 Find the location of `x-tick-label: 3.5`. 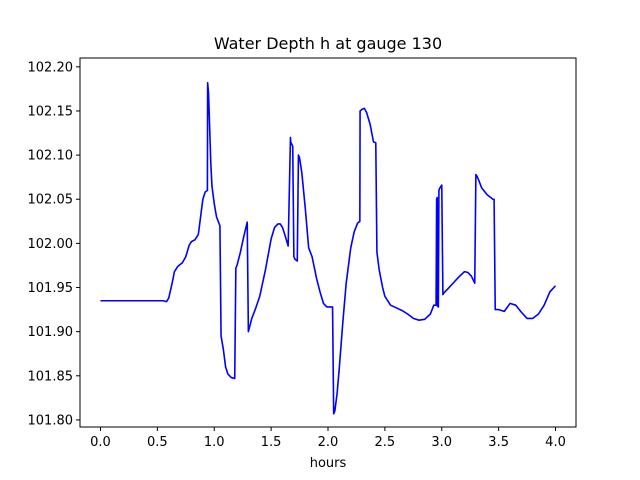

x-tick-label: 3.5 is located at coordinates (498, 442).